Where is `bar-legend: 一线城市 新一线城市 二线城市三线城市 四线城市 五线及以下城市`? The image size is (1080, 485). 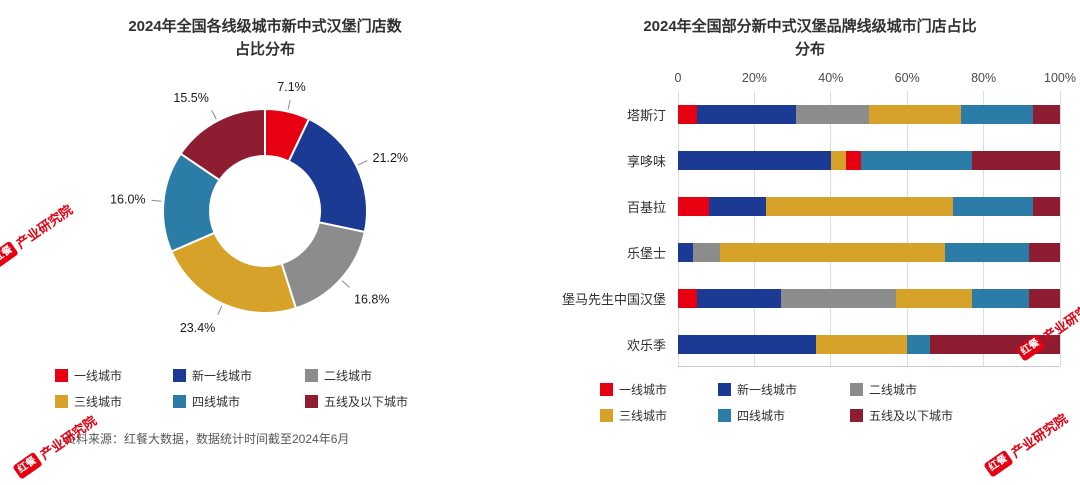
bar-legend: 一线城市 新一线城市 二线城市三线城市 四线城市 五线及以下城市 is located at coordinates (810, 402).